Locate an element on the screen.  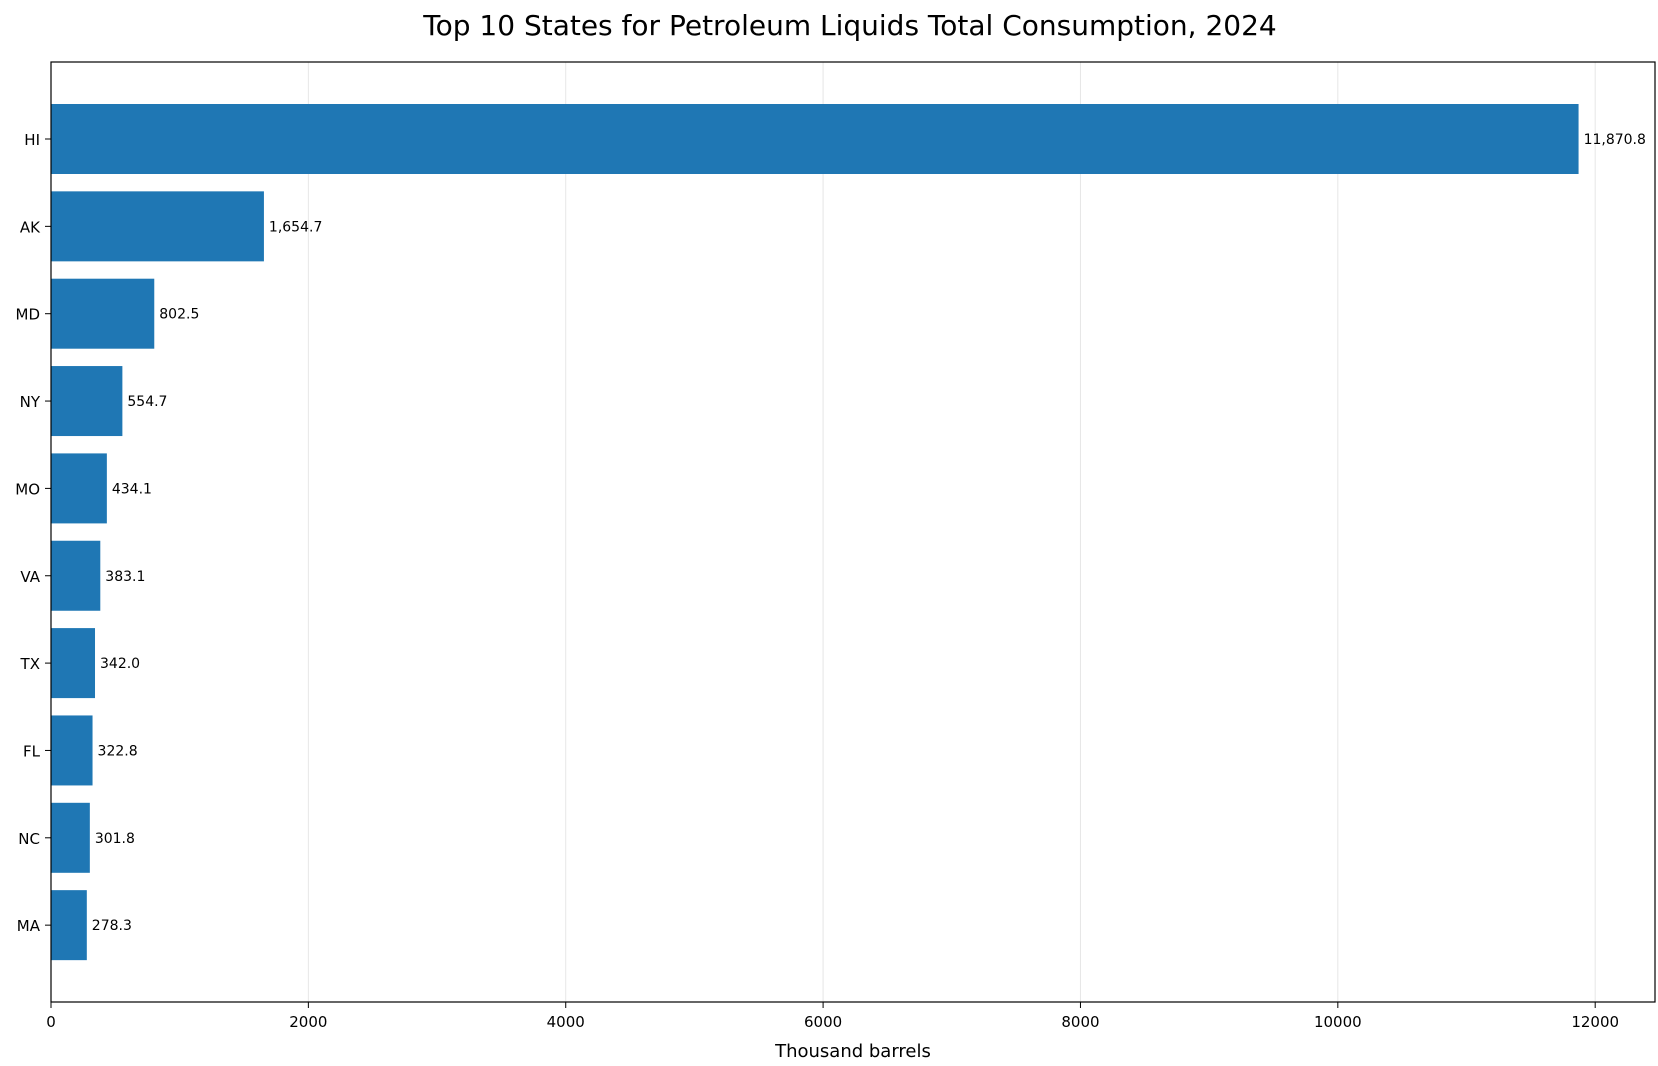
y-tick-label: VA is located at coordinates (30, 577).